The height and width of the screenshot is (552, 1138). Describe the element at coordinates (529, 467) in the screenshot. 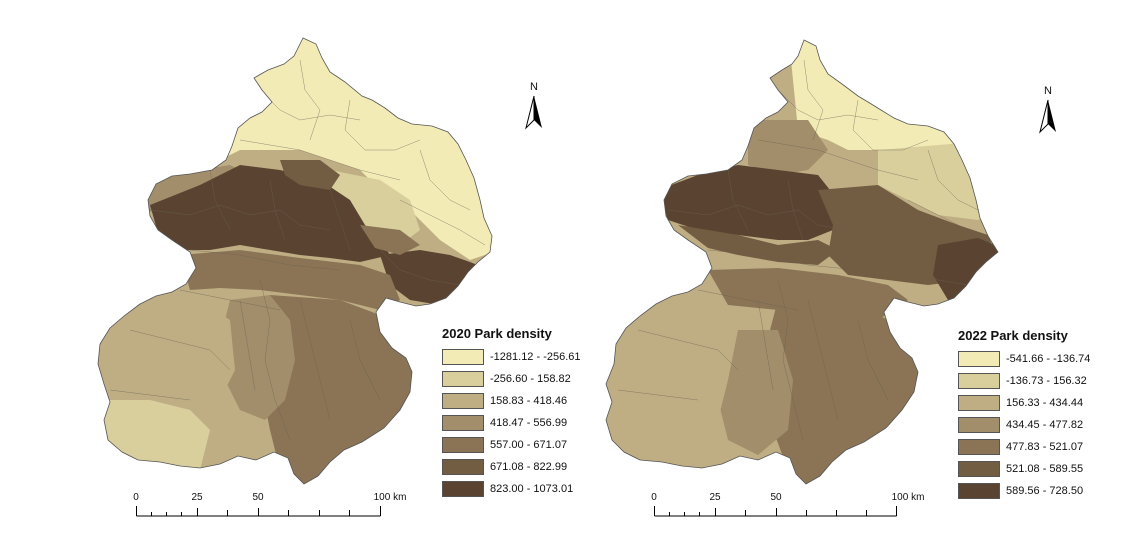

I see `legend-label: 671.08 - 822.99` at that location.